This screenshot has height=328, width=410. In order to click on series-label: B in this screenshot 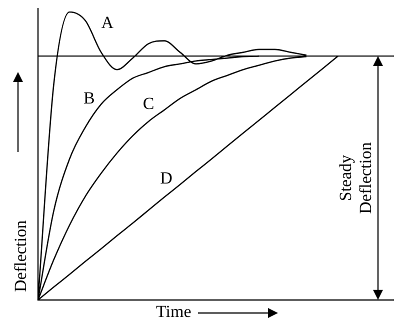, I will do `click(89, 98)`.